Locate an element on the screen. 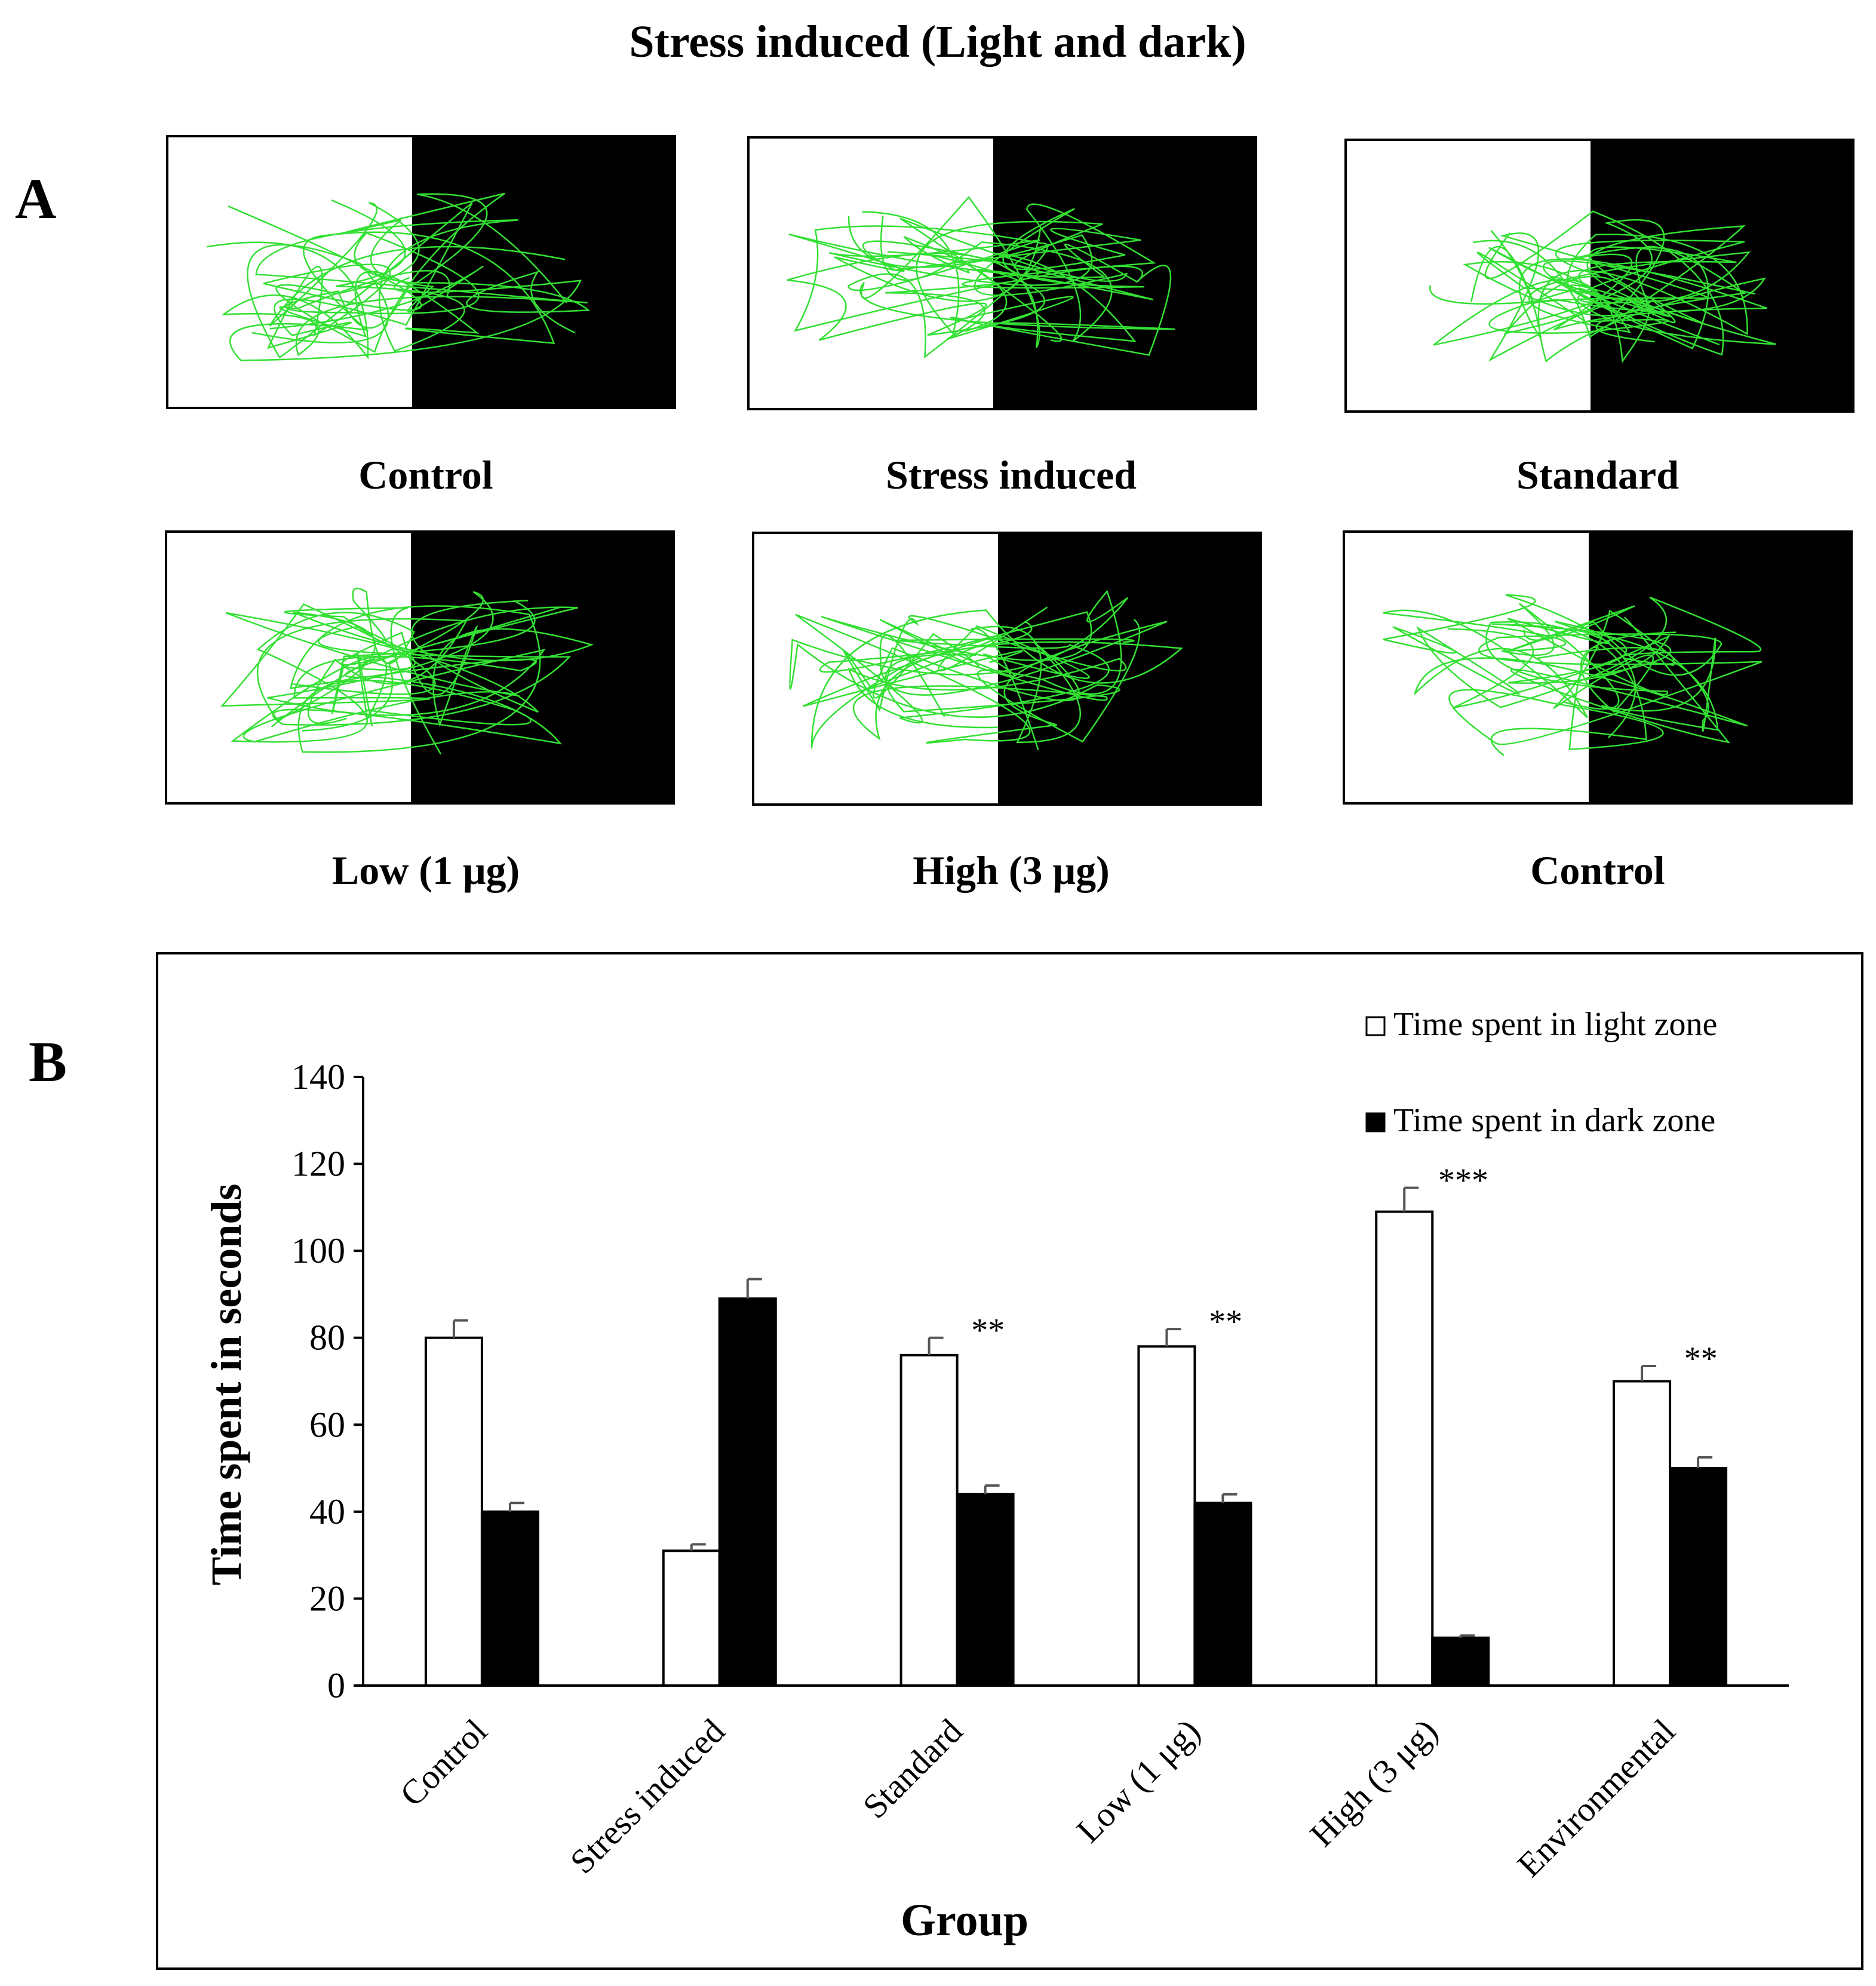 The height and width of the screenshot is (1986, 1876). thumbnail-control-2: Control is located at coordinates (1598, 711).